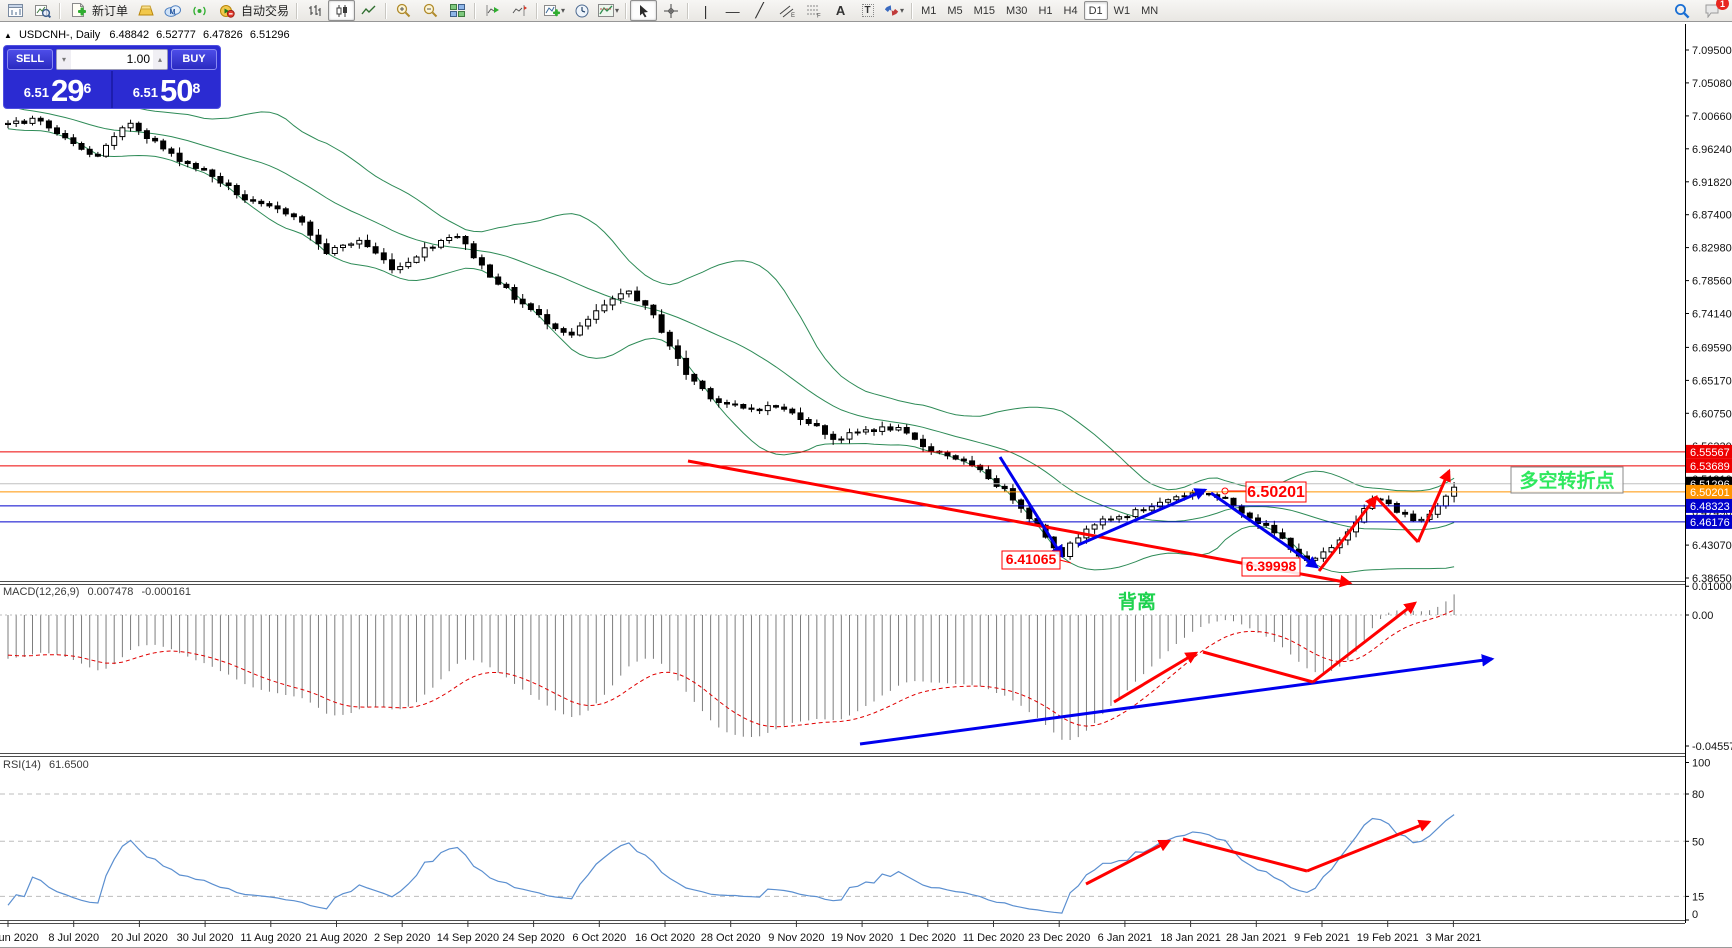 The width and height of the screenshot is (1732, 948). I want to click on text-label-tool: T, so click(867, 10).